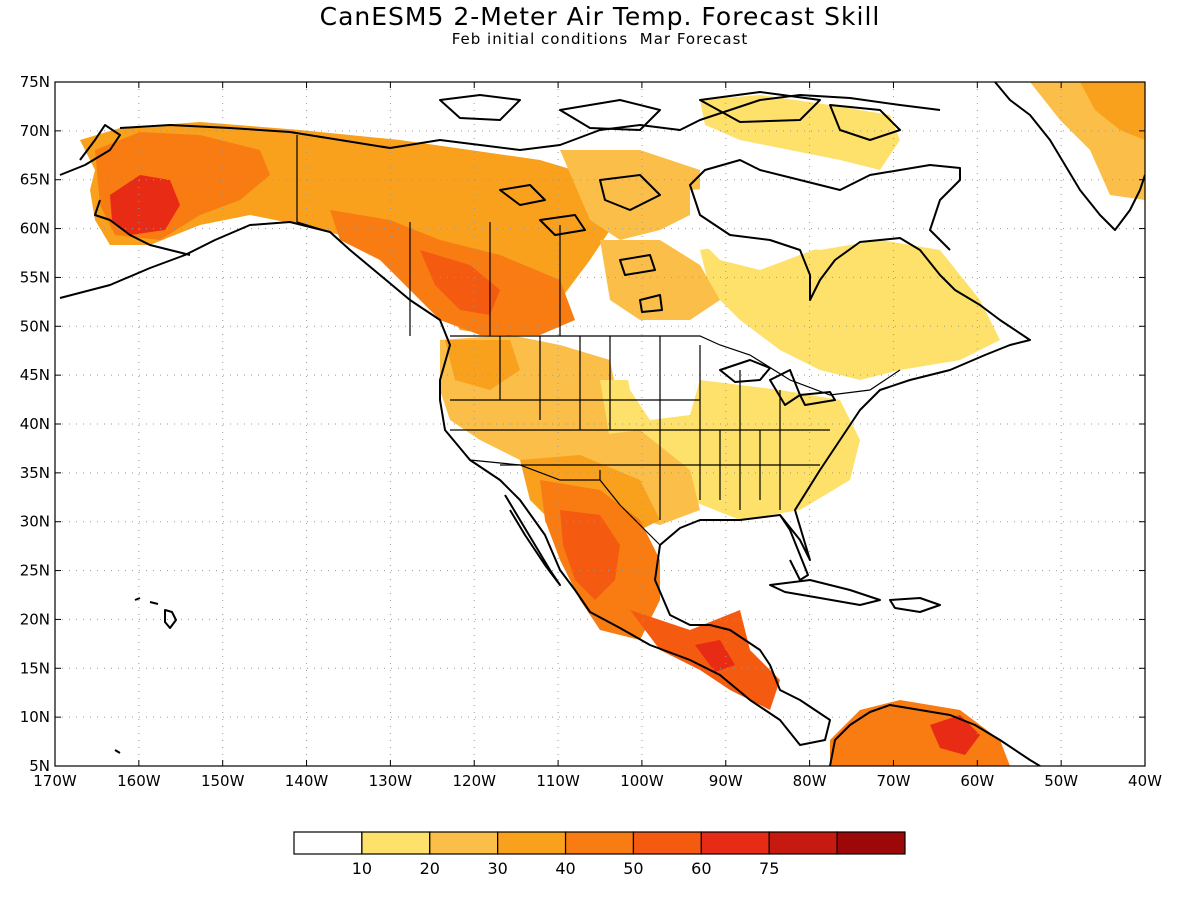  I want to click on coastline-hawaii, so click(145, 675).